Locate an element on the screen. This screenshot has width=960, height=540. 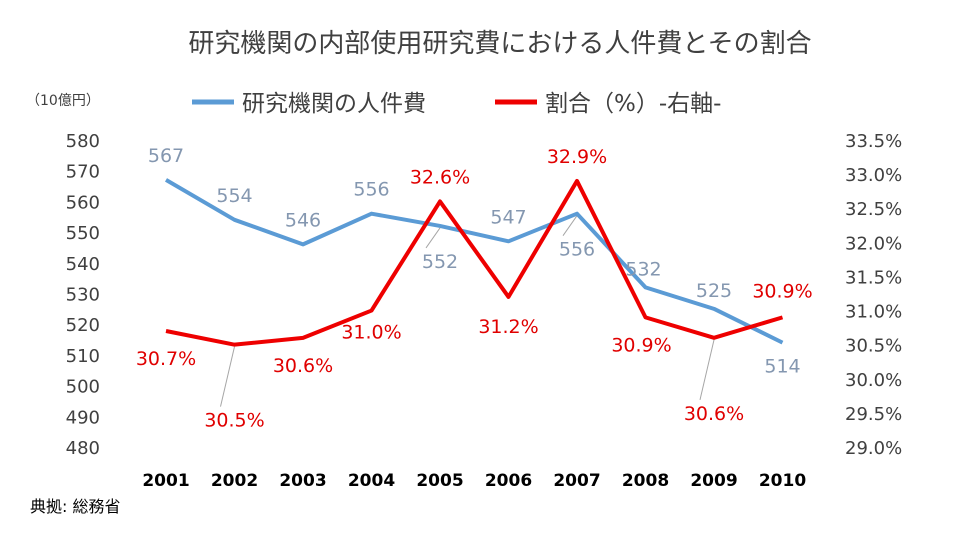
legend: 研究機関の人件費 割合（%）-右軸- is located at coordinates (456, 104).